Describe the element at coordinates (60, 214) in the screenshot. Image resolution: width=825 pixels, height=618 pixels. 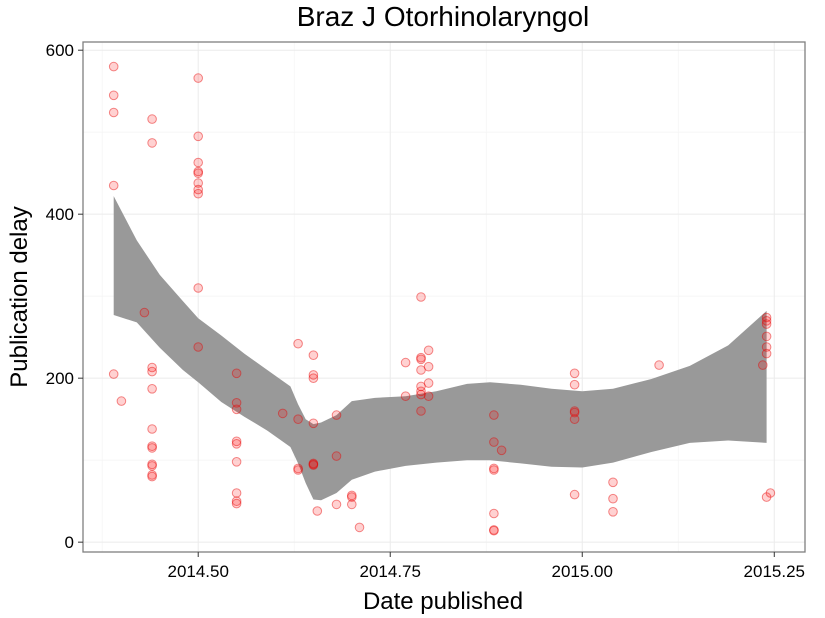
I see `y-tick-label: 400` at that location.